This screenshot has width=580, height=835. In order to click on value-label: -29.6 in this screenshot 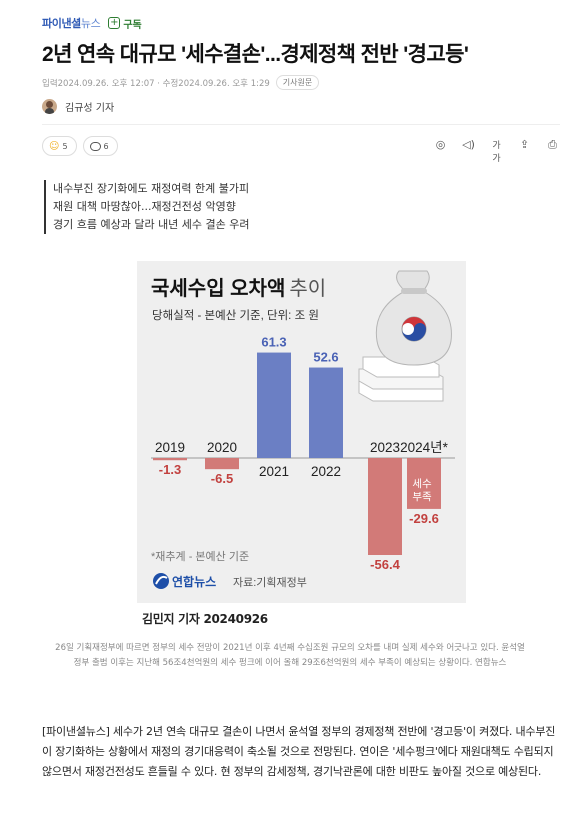, I will do `click(424, 518)`.